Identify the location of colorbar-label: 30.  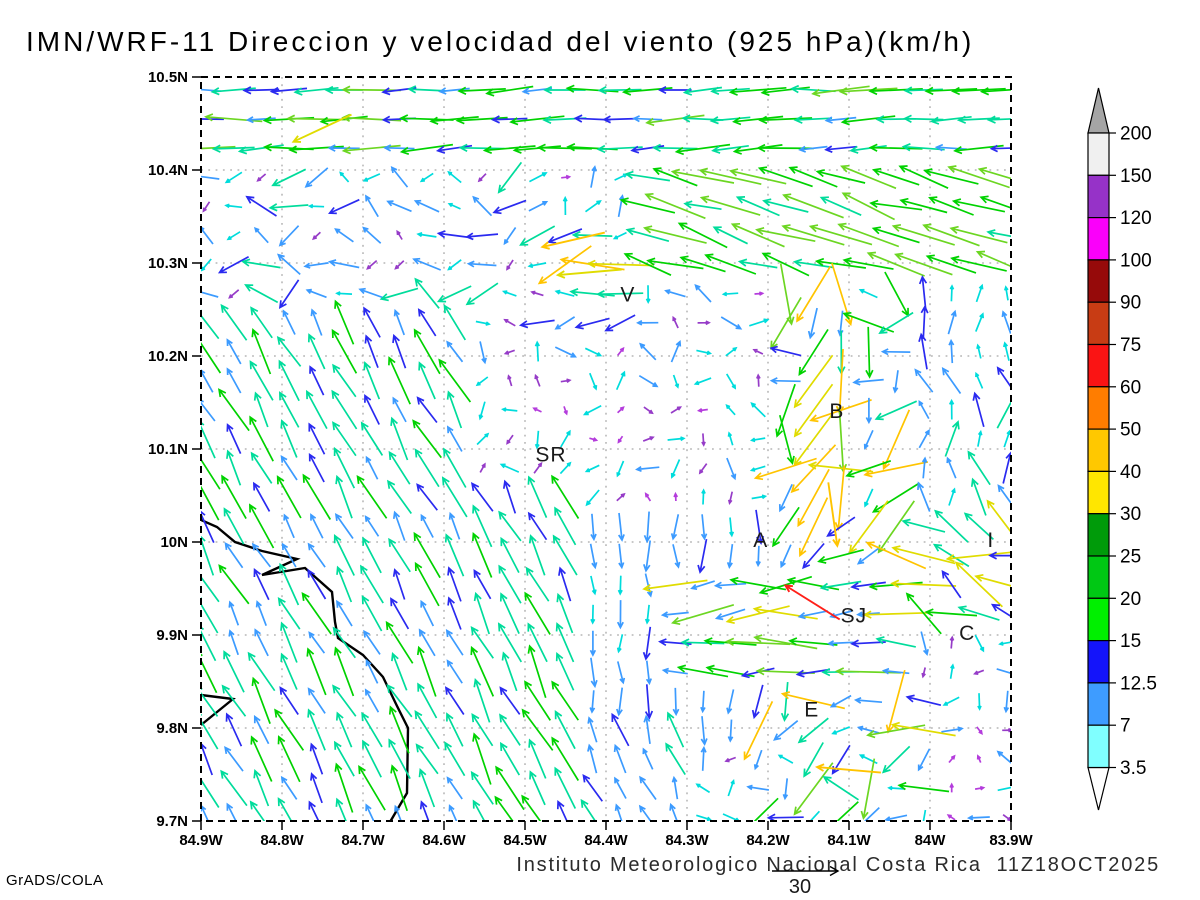
(1130, 514).